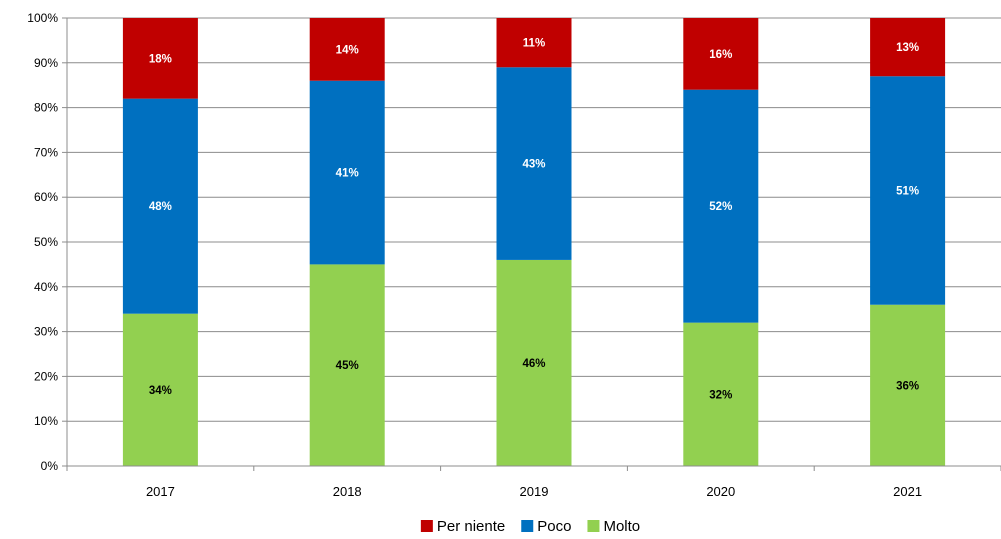 This screenshot has height=539, width=1001. I want to click on data-label: 43%, so click(533, 165).